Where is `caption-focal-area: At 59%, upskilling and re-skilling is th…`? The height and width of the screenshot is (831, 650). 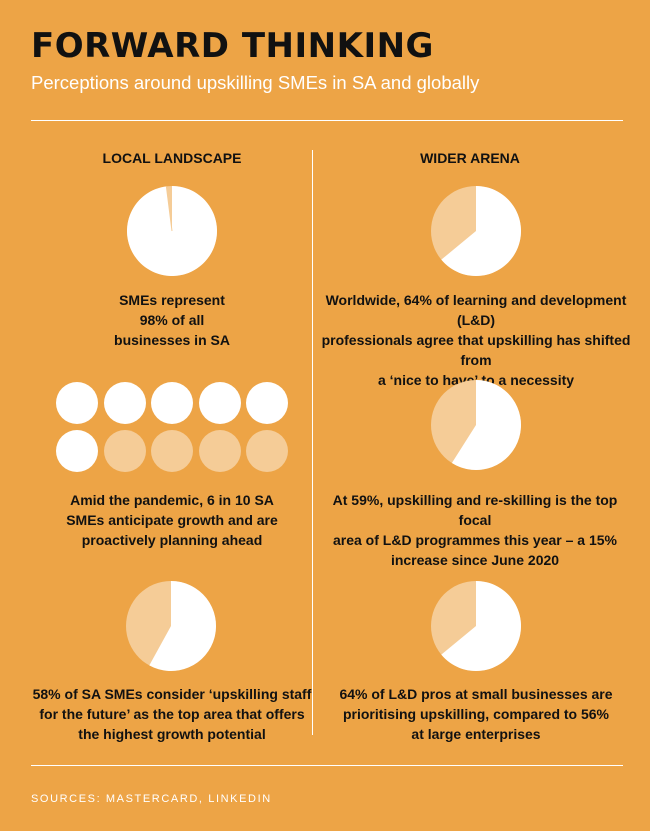
caption-focal-area: At 59%, upskilling and re-skilling is th… is located at coordinates (475, 530).